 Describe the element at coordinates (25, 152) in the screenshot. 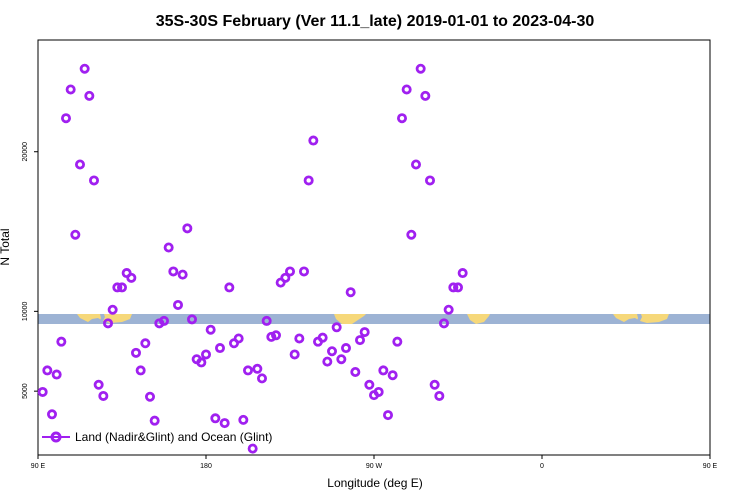

I see `y-tick-label: 20000` at that location.